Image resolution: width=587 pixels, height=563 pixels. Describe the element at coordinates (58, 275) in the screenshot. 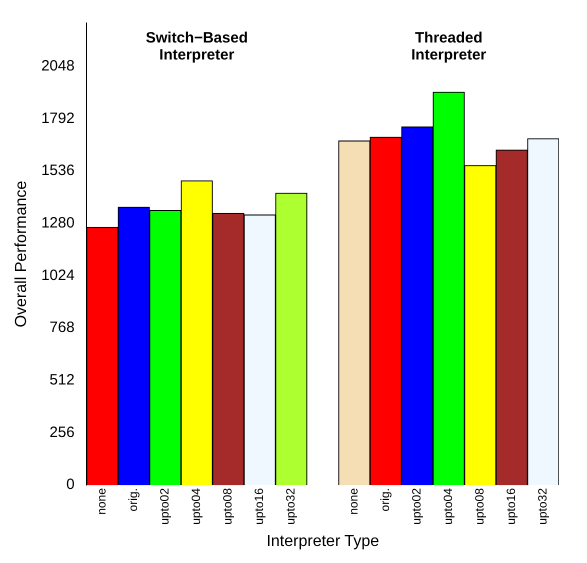

I see `y-tick-label: 1024` at that location.